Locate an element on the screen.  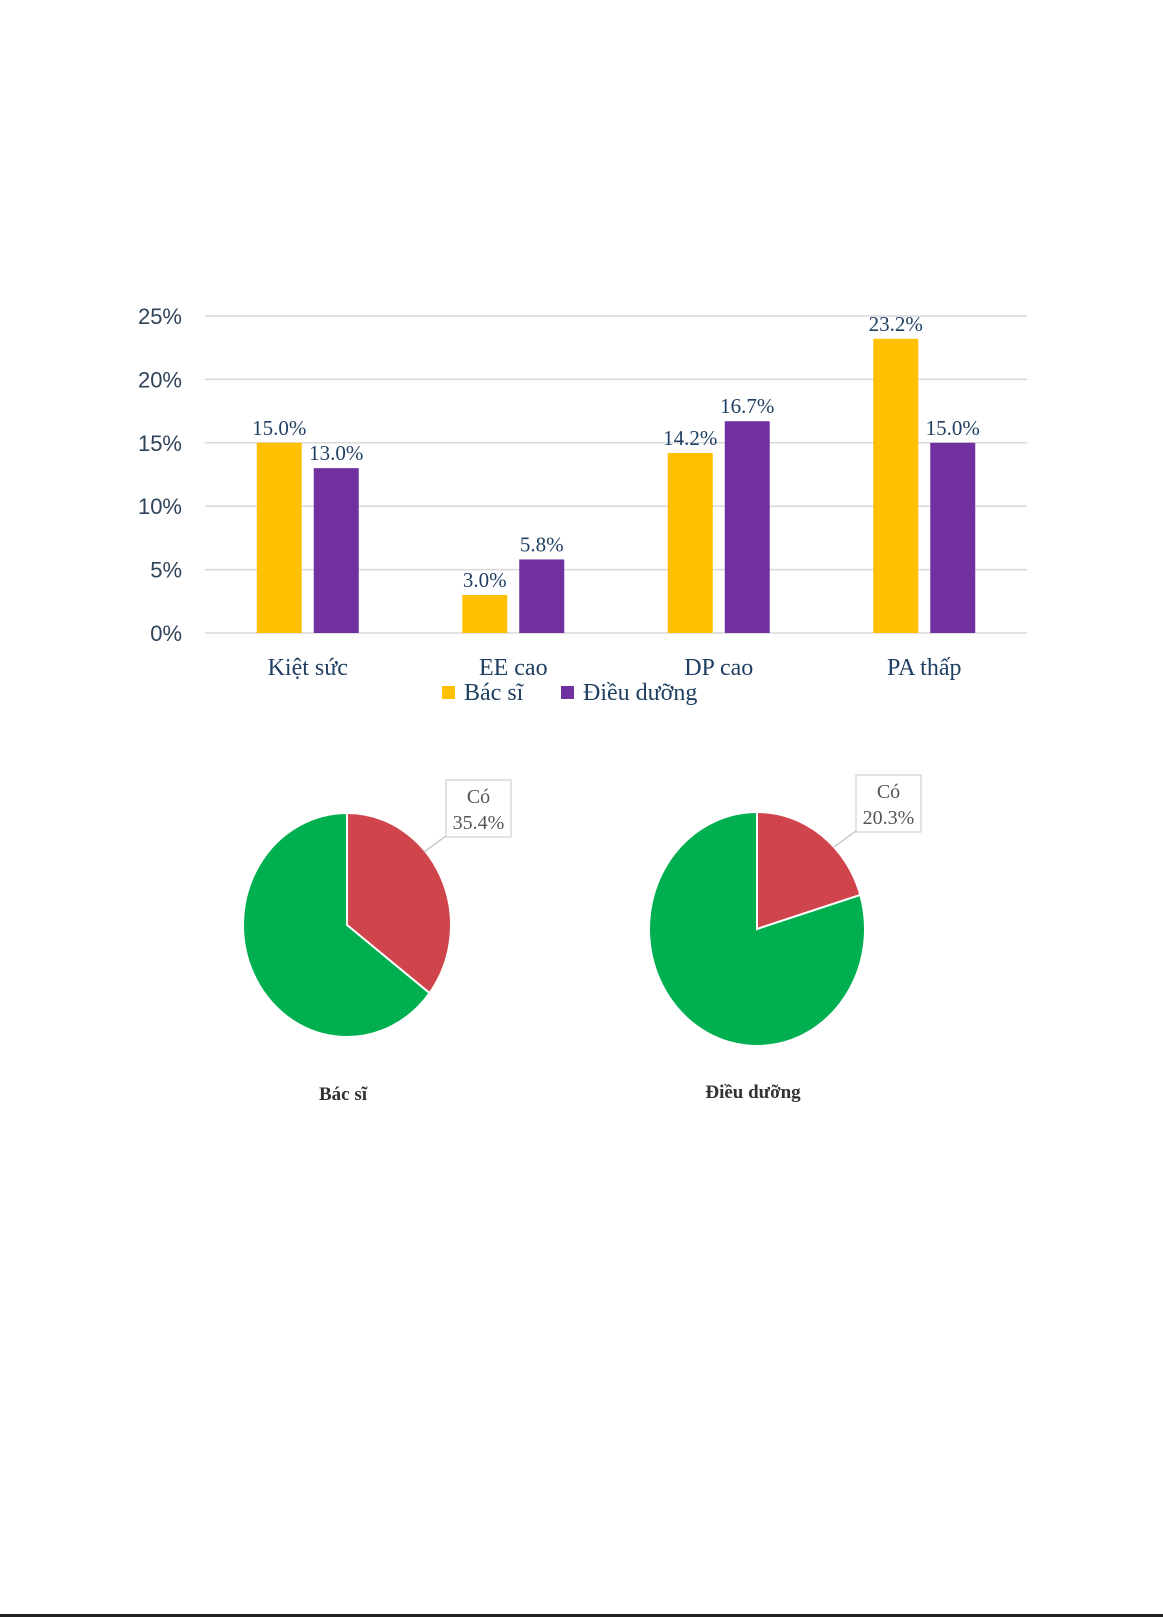
pie-title: Bác sĩ is located at coordinates (343, 1094).